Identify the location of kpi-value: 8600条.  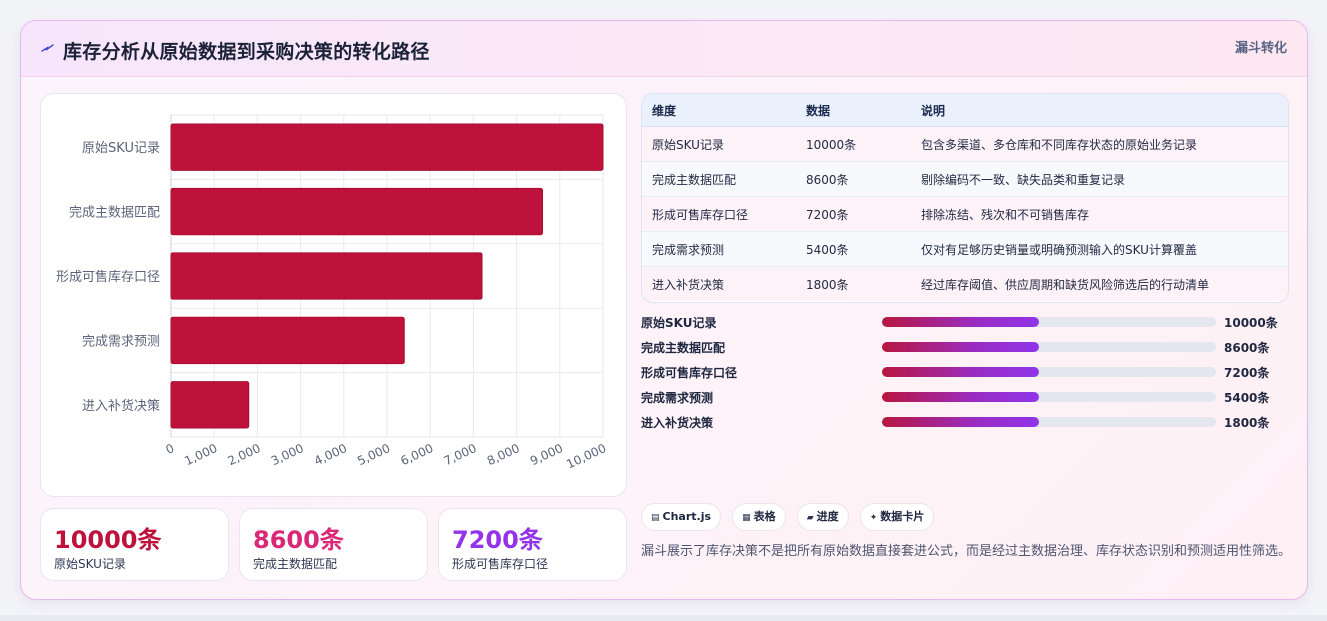
(298, 540).